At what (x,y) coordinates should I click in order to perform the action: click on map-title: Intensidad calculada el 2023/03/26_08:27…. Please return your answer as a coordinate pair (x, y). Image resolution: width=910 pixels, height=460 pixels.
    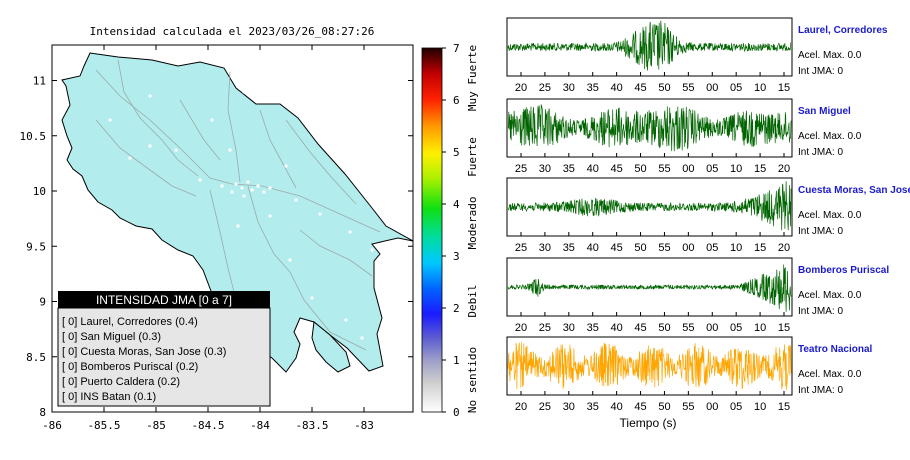
    Looking at the image, I should click on (232, 31).